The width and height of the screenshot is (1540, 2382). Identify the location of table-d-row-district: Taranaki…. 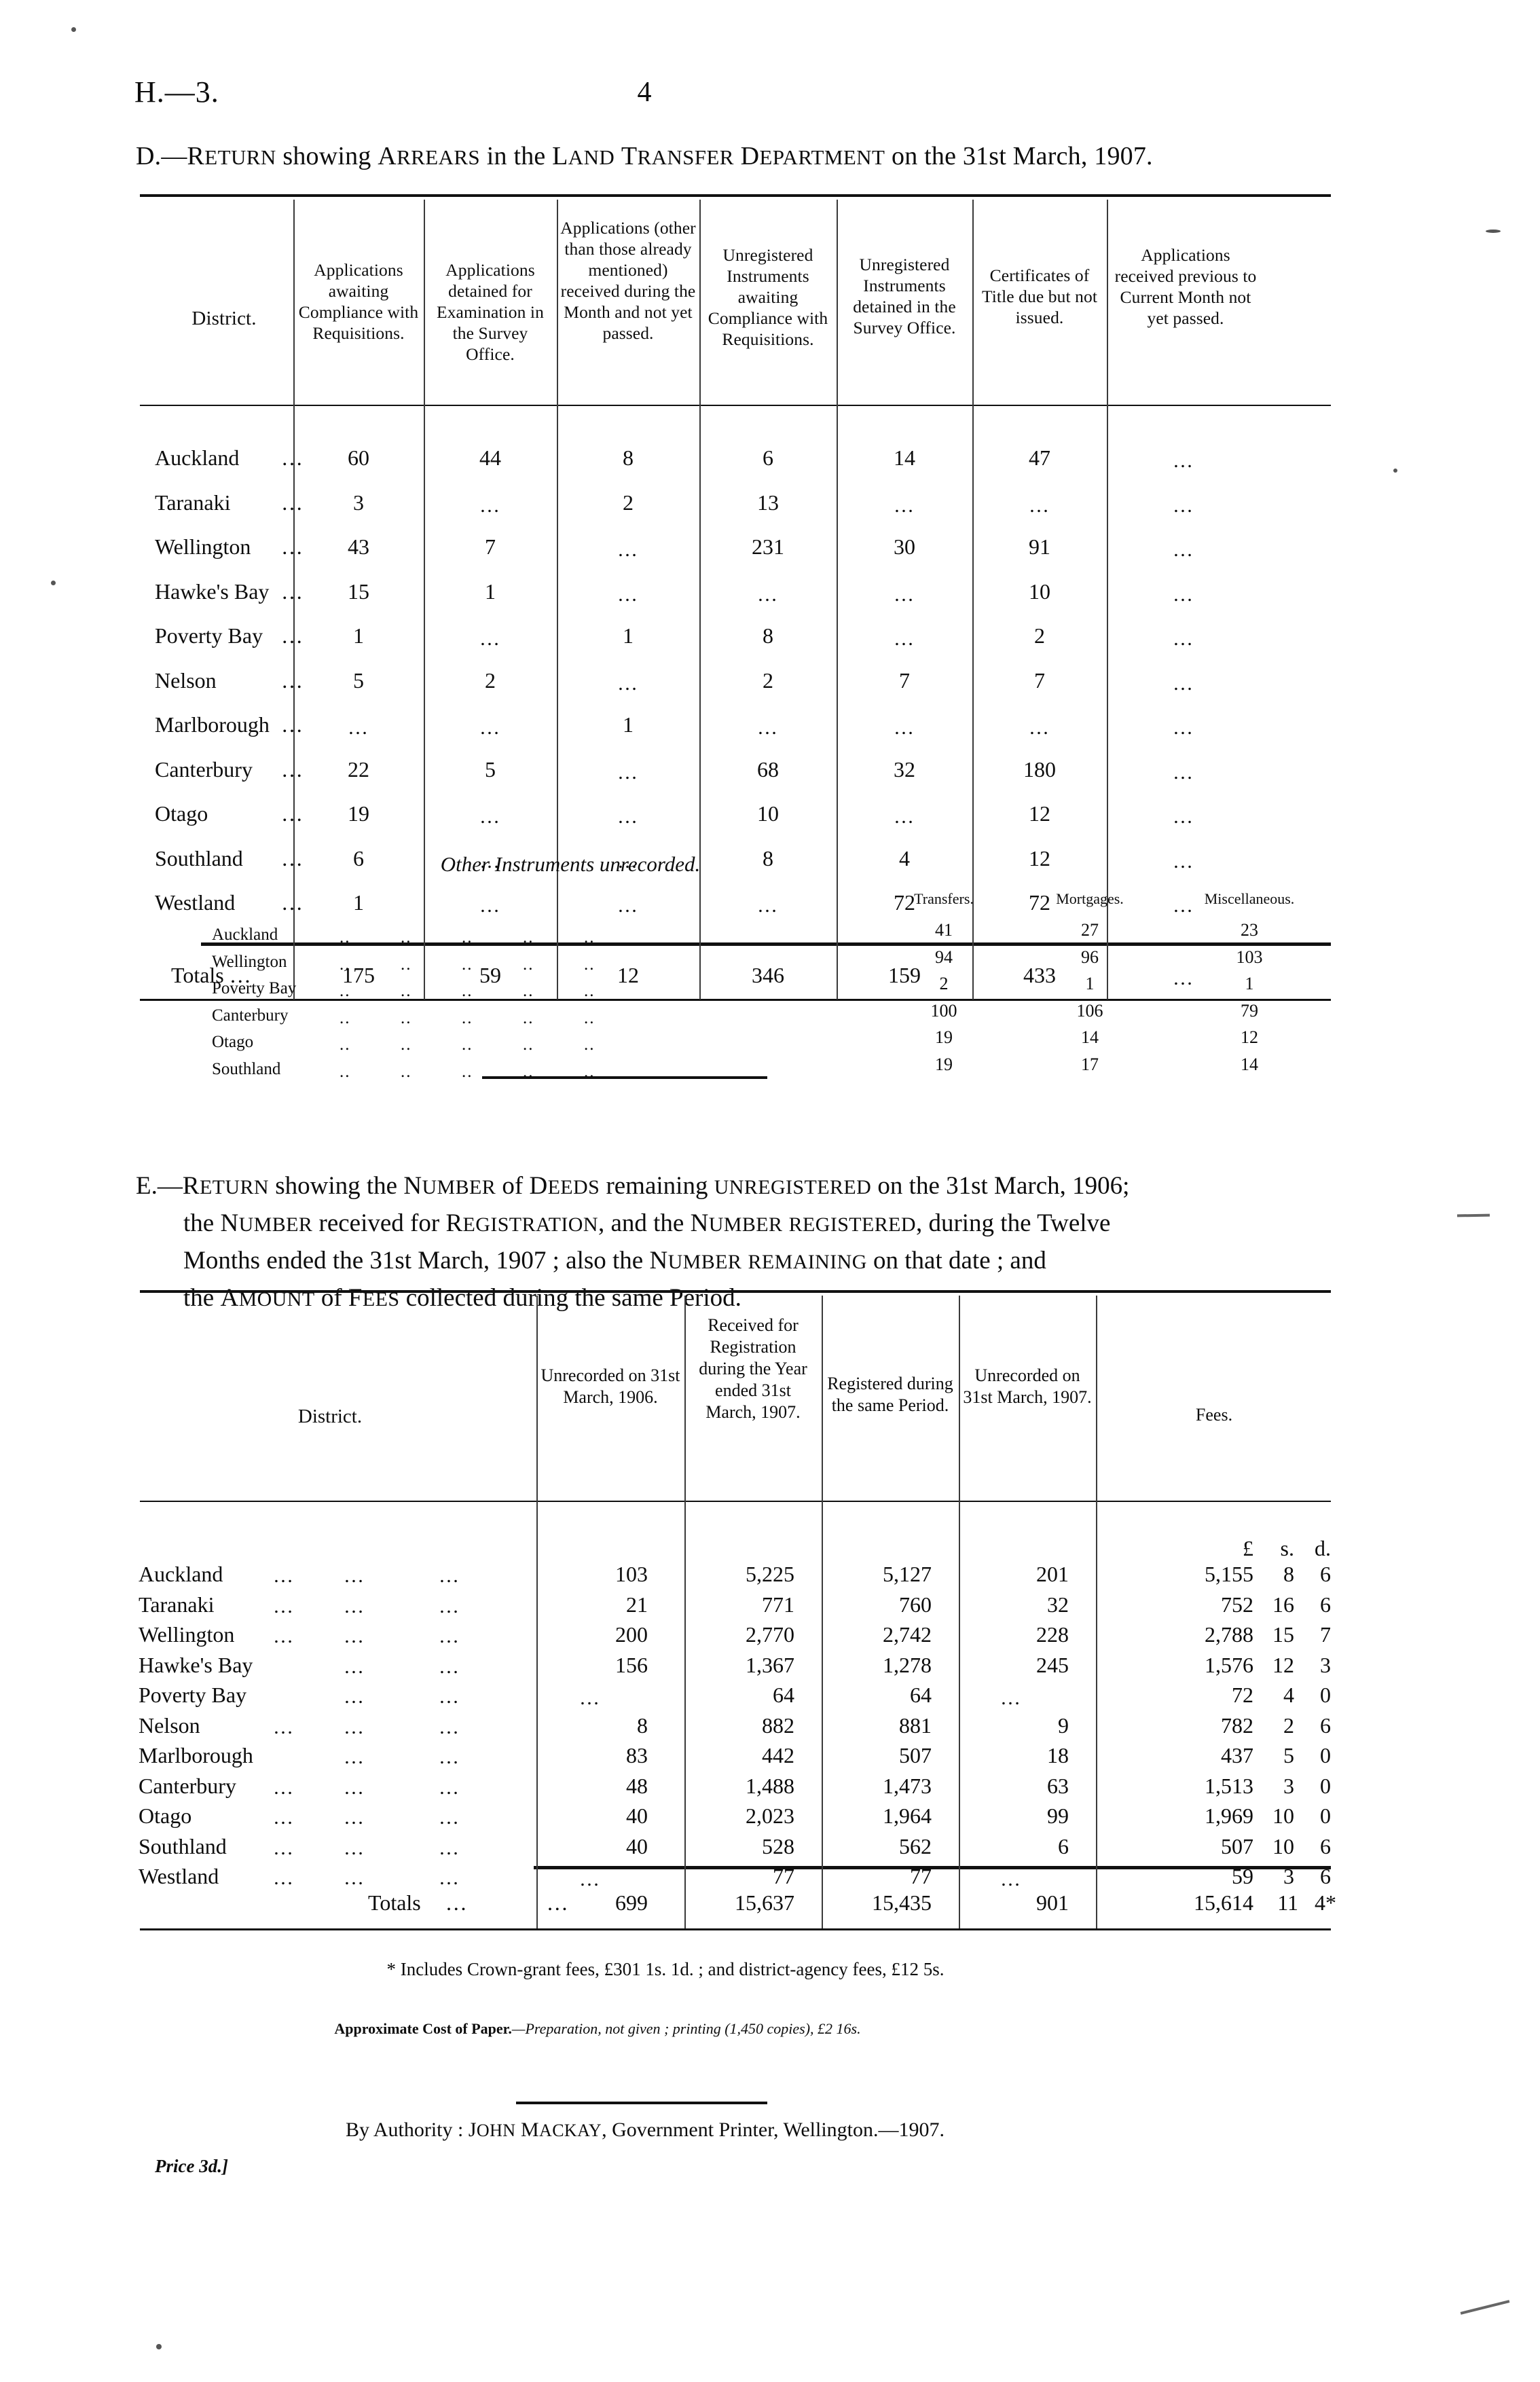
(229, 503).